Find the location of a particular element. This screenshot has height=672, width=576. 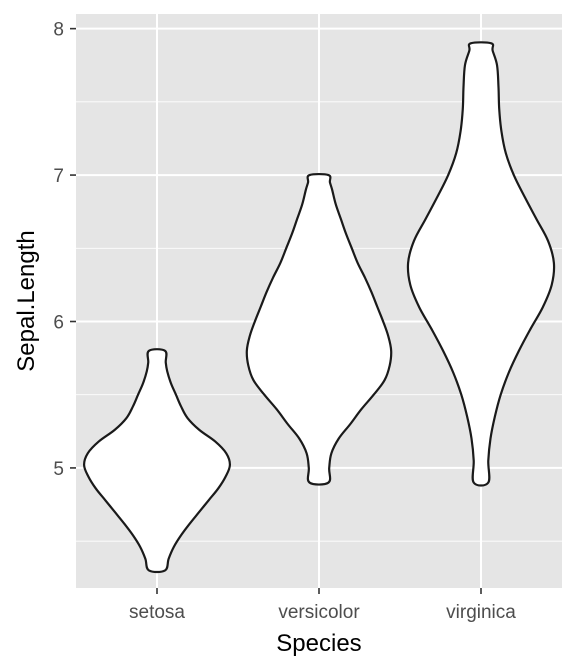

x-axis: setosa versicolor virginica is located at coordinates (322, 605).